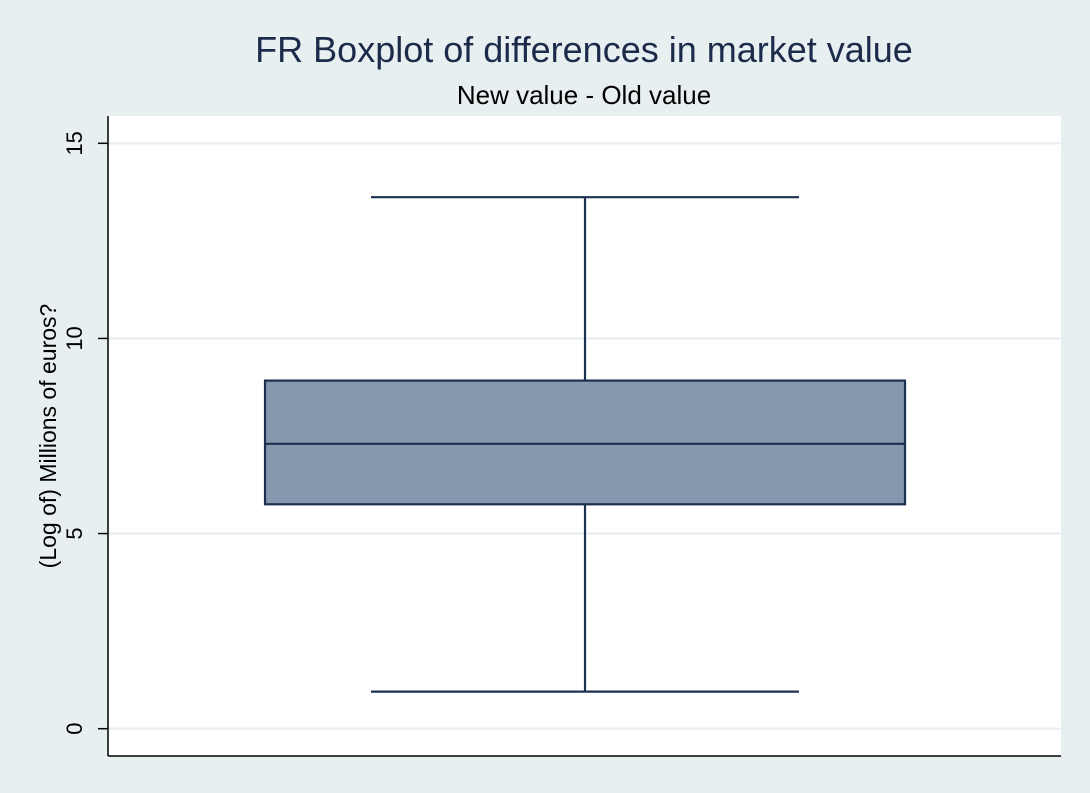  Describe the element at coordinates (74, 729) in the screenshot. I see `y-tick-label-0: 0` at that location.